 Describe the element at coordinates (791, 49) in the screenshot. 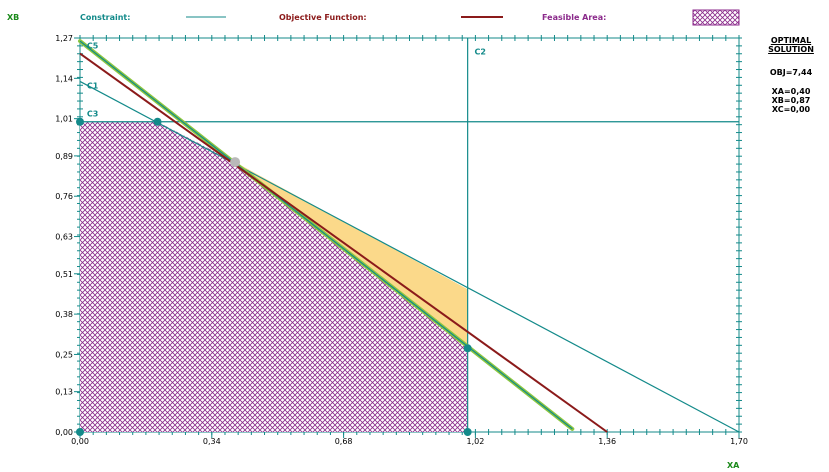

I see `solution-title-line2: SOLUTION` at that location.